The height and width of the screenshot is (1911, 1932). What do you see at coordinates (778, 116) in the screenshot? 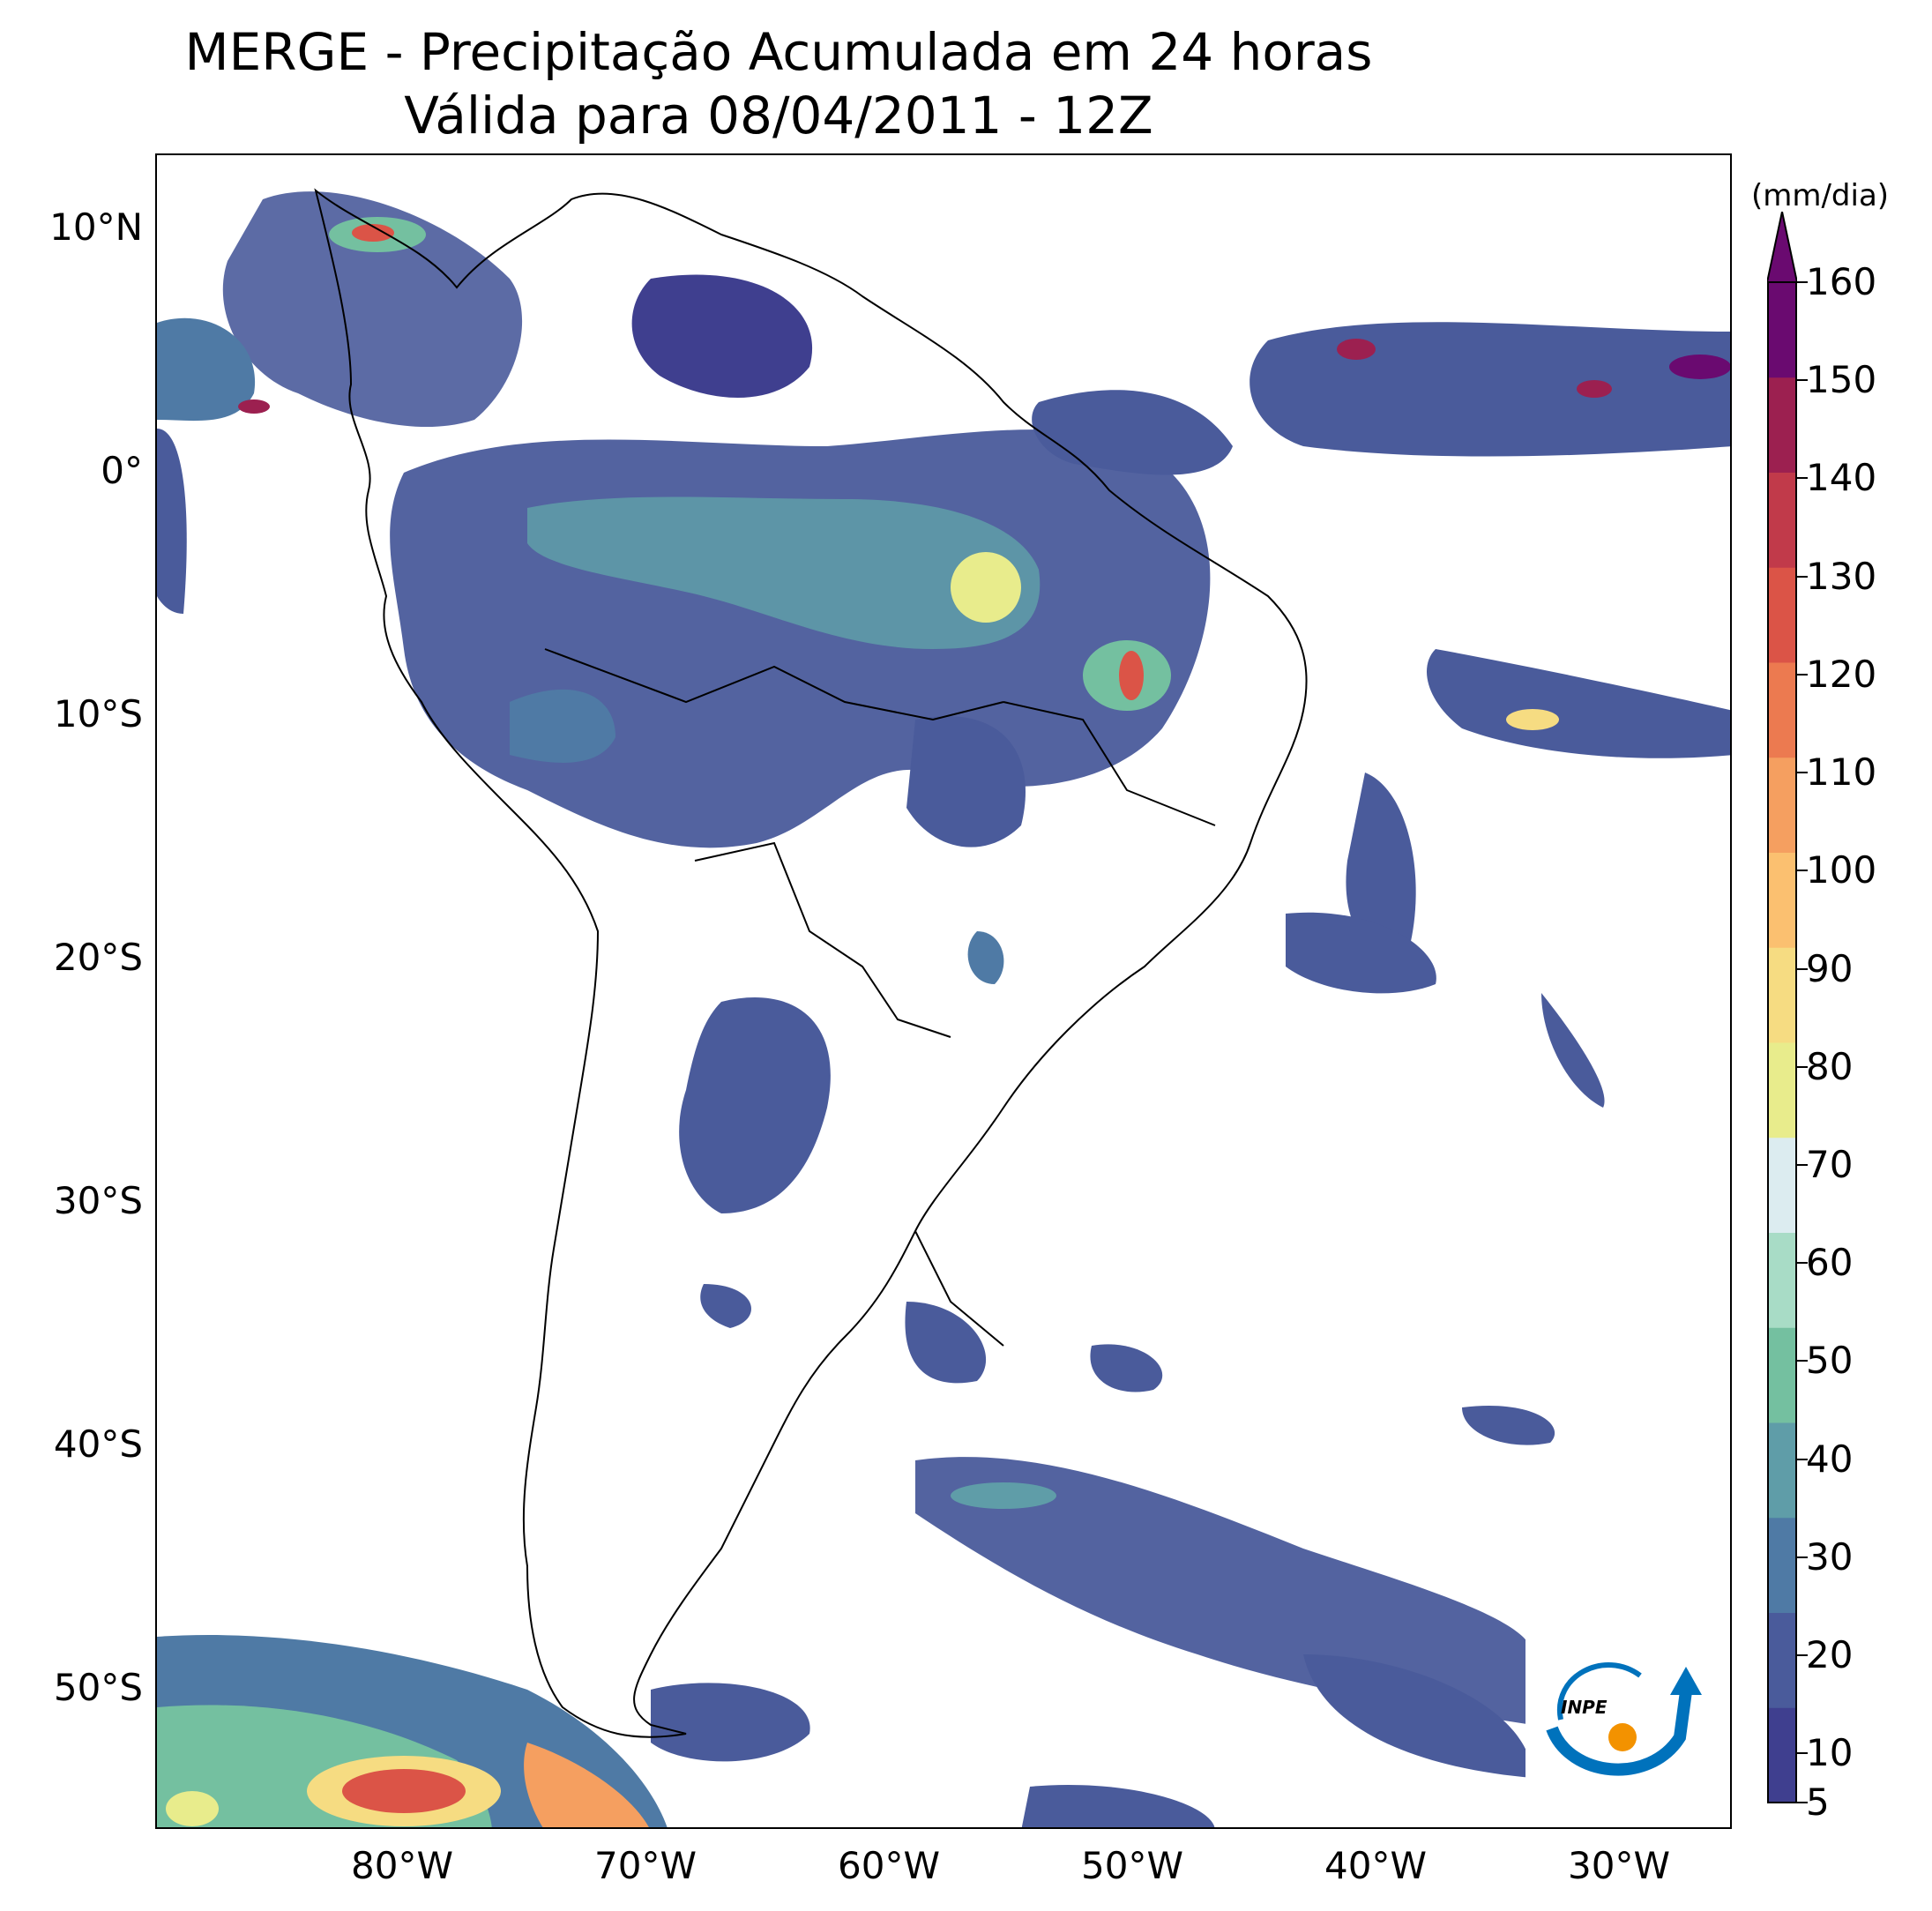
I see `chart-title-line2: Válida para 08/04/2011 - 12Z` at bounding box center [778, 116].